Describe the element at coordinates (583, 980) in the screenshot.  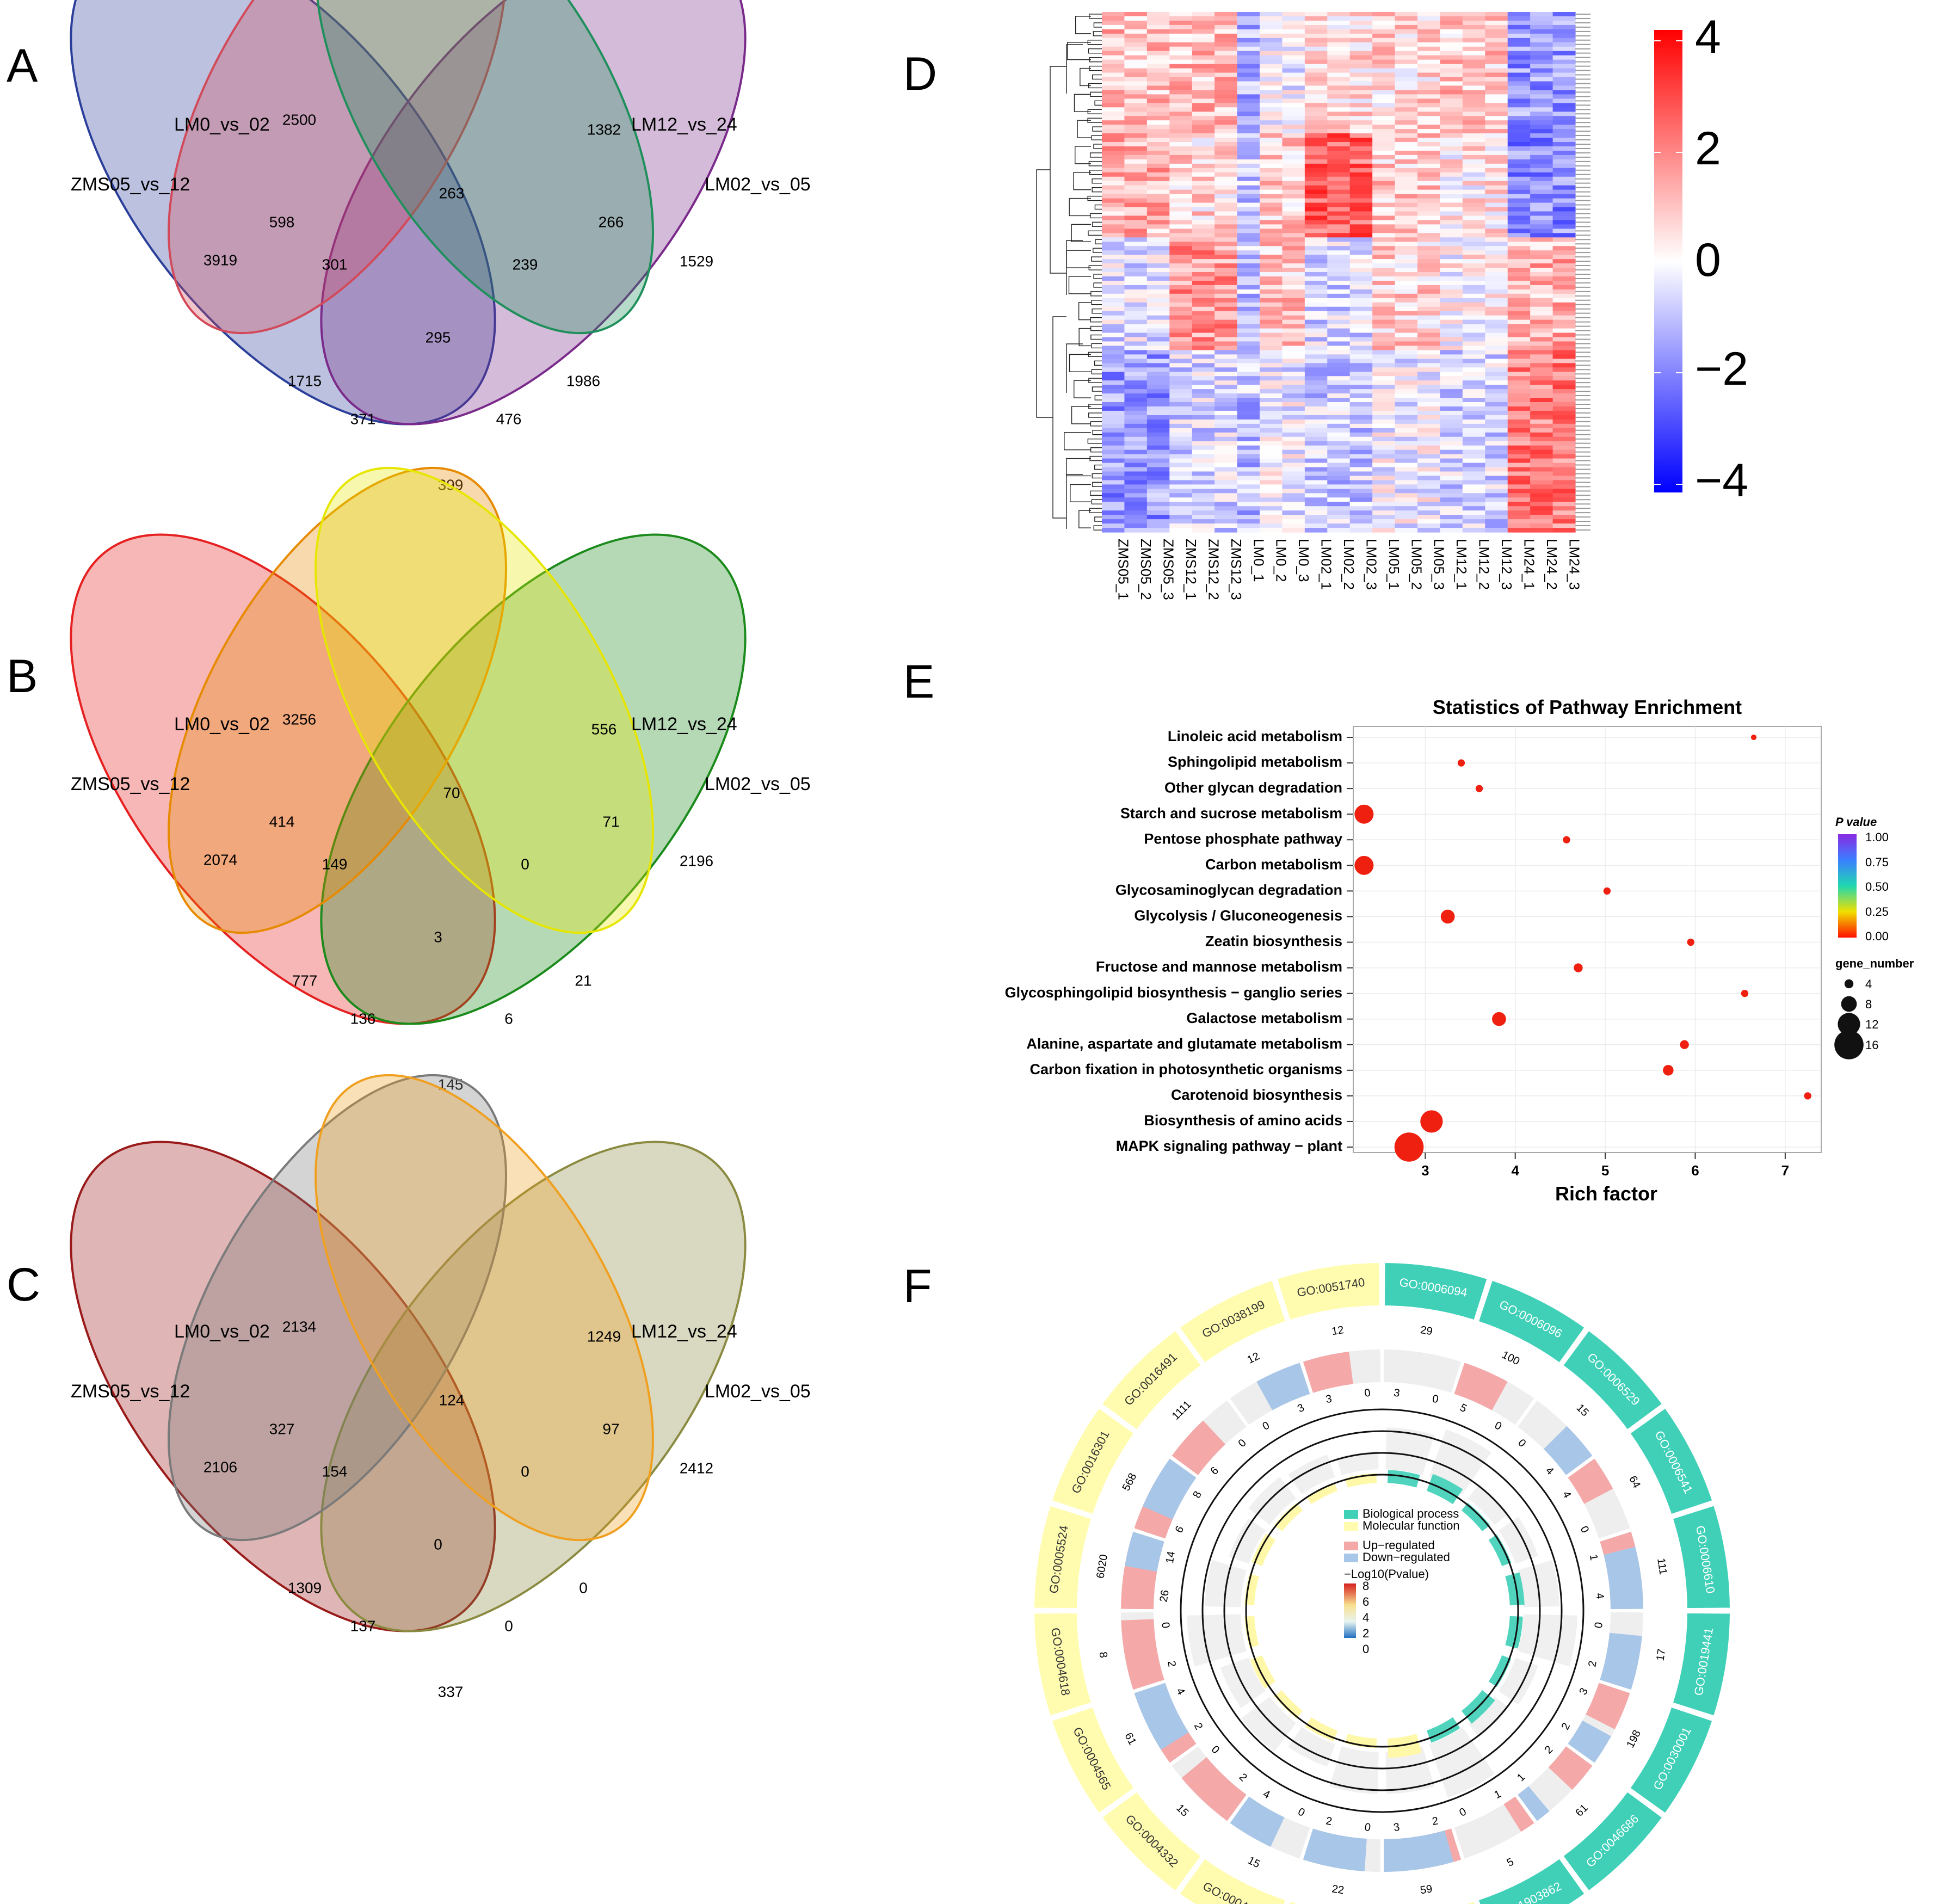
I see `venn-region-count: 21` at that location.